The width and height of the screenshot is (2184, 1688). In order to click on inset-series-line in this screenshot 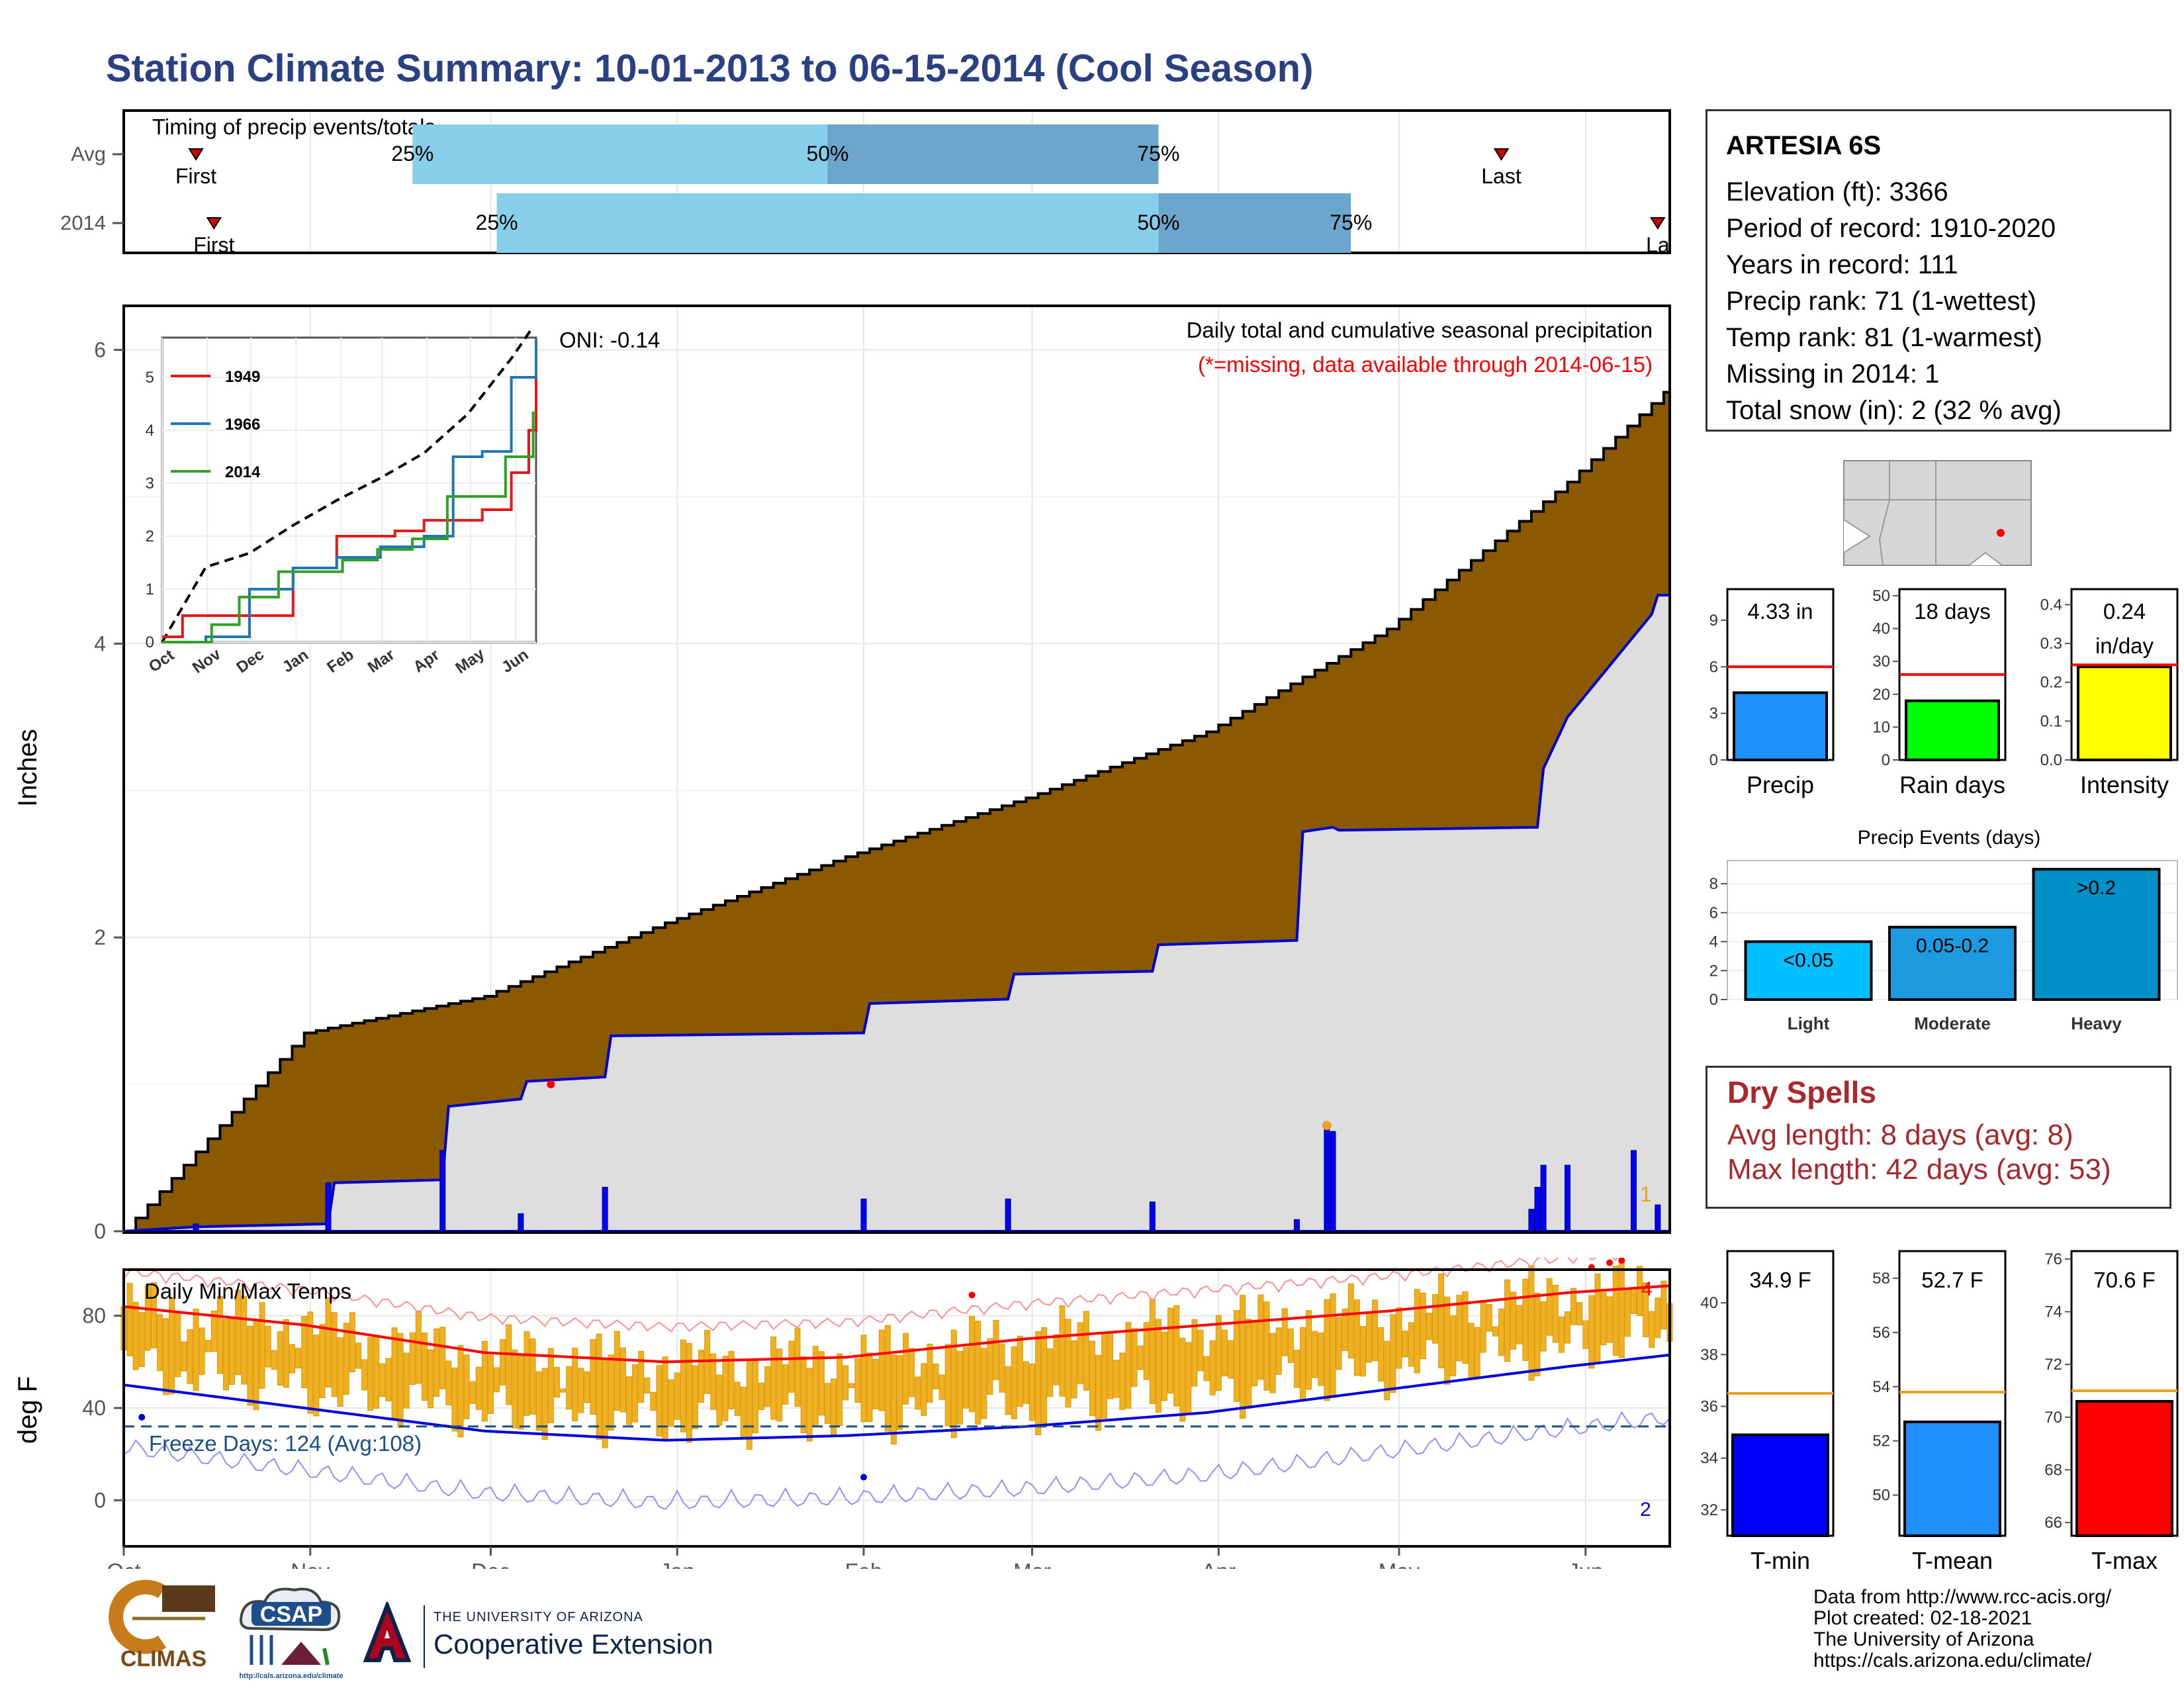, I will do `click(349, 491)`.